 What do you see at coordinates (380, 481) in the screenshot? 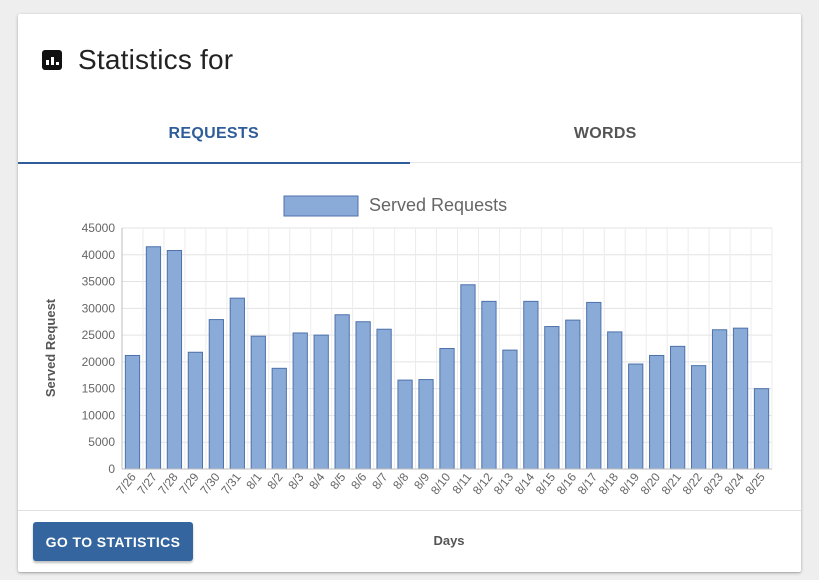
I see `x-tick-label: 8/7` at bounding box center [380, 481].